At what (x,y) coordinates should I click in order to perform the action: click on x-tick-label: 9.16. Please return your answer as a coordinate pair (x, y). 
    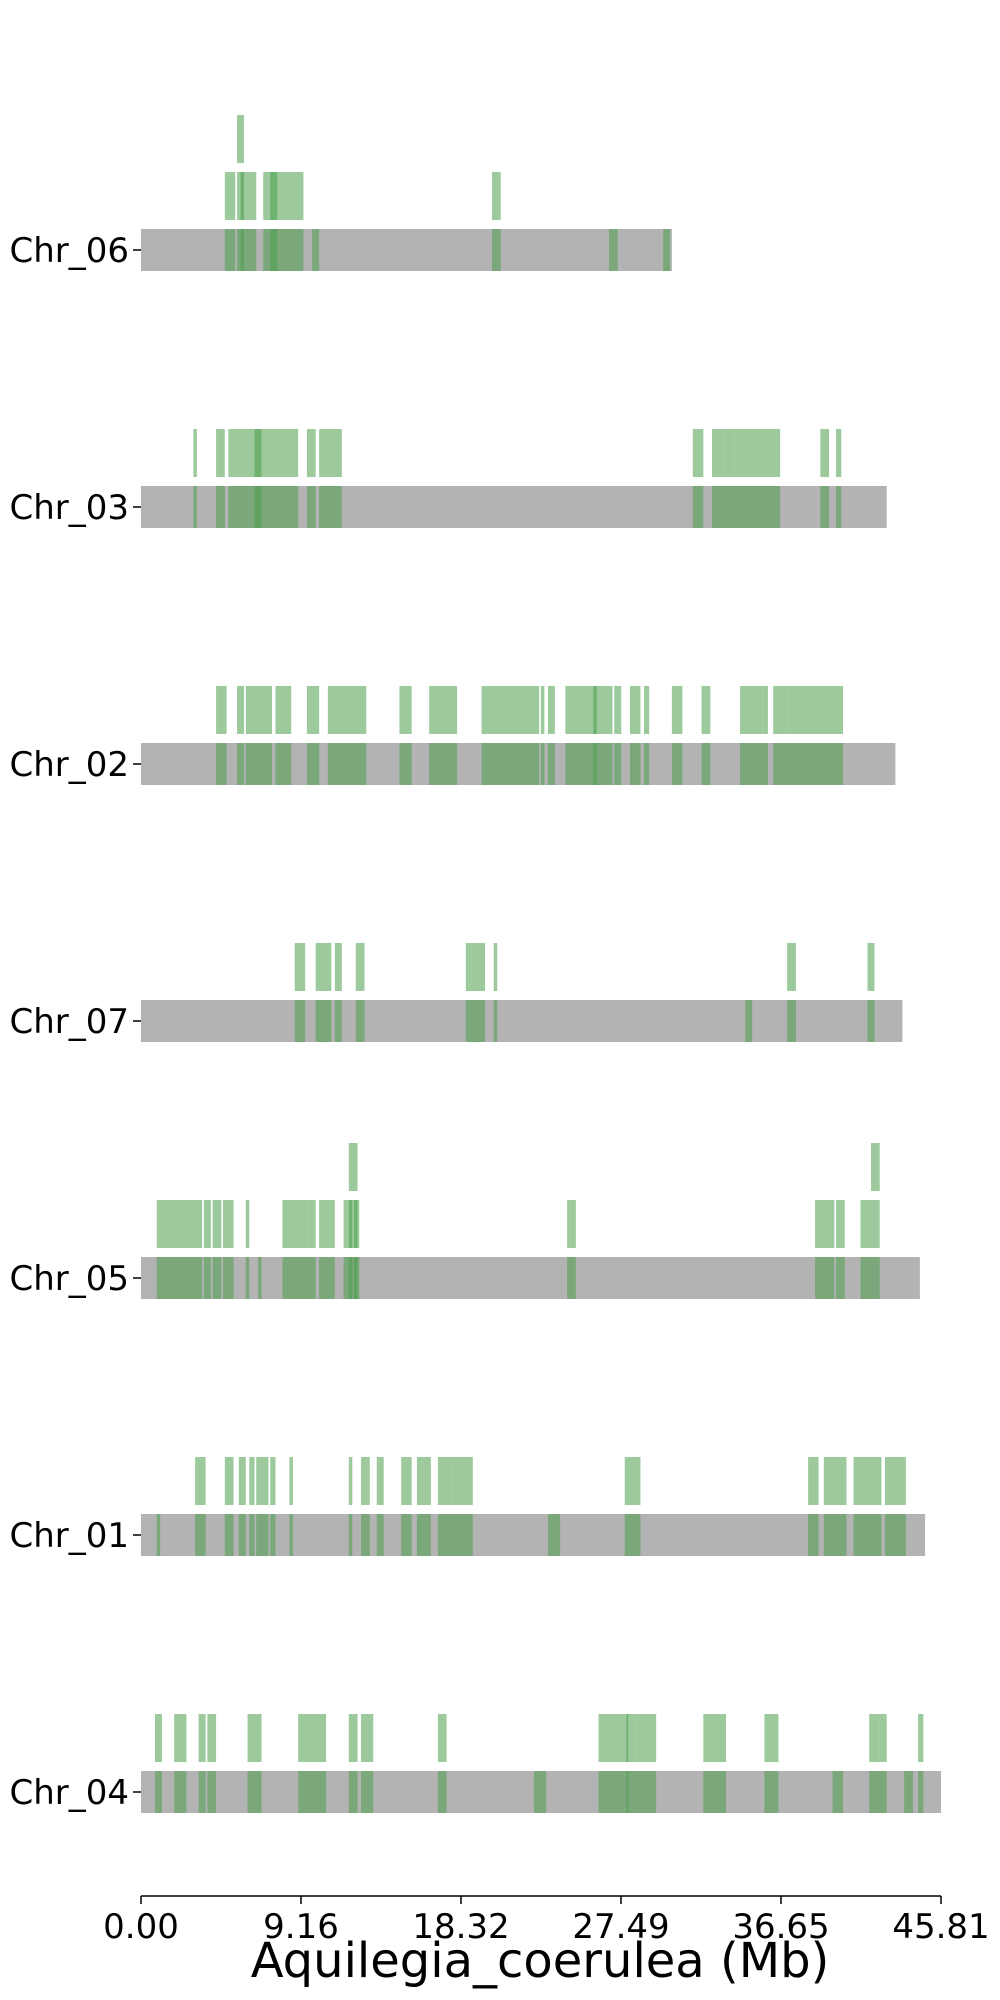
    Looking at the image, I should click on (301, 1927).